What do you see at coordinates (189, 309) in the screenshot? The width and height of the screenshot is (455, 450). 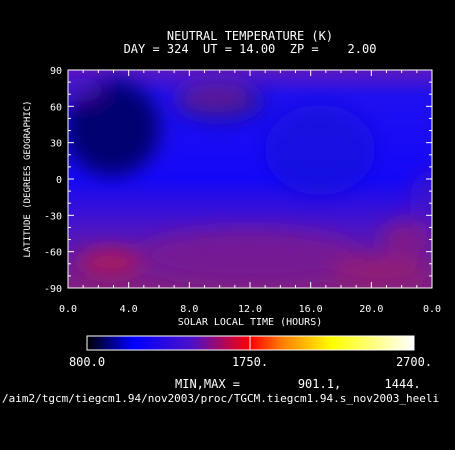 I see `x-tick-label: 8.0` at bounding box center [189, 309].